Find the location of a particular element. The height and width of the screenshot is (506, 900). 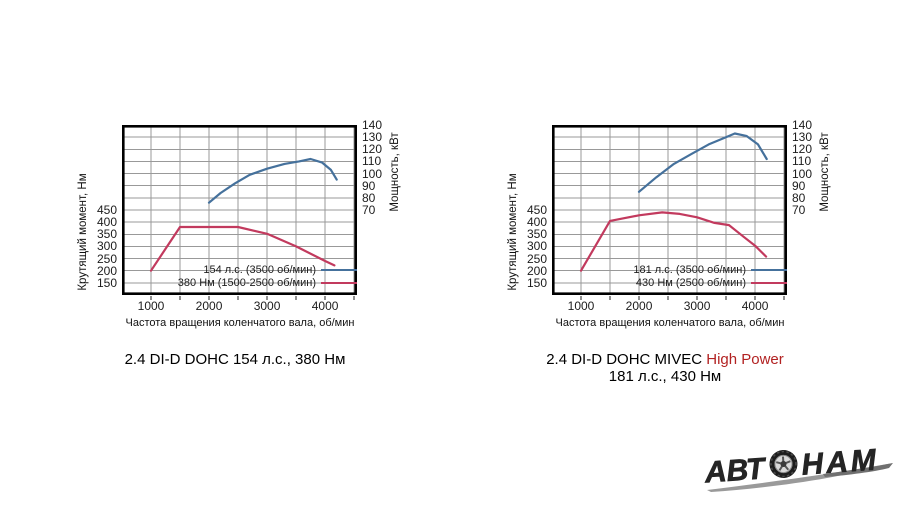

legend-row: 430 Нм (2500 об/мин) is located at coordinates (711, 282).